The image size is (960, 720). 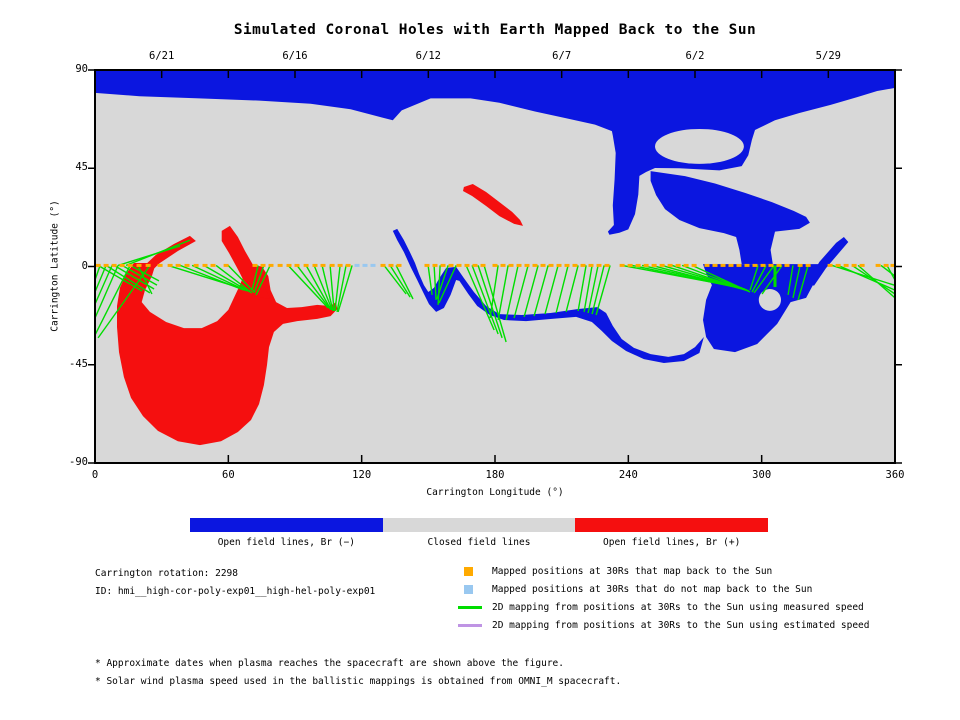 I want to click on carrington-rotation-text: Carrington rotation: 2298, so click(x=166, y=573).